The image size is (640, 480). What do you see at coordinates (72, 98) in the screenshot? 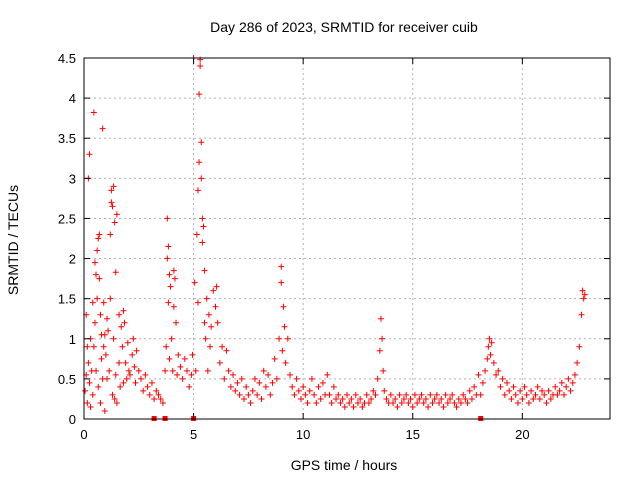
I see `y-tick-label: 4` at bounding box center [72, 98].